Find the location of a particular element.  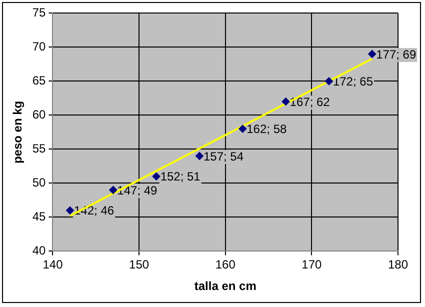

data-label: 172; 65 is located at coordinates (353, 81).